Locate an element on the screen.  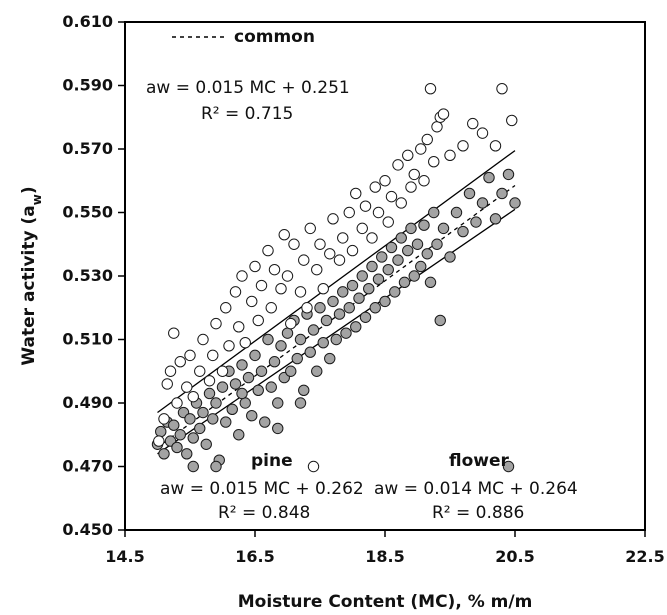
y-tick-label: 0.510 is located at coordinates (87, 339).